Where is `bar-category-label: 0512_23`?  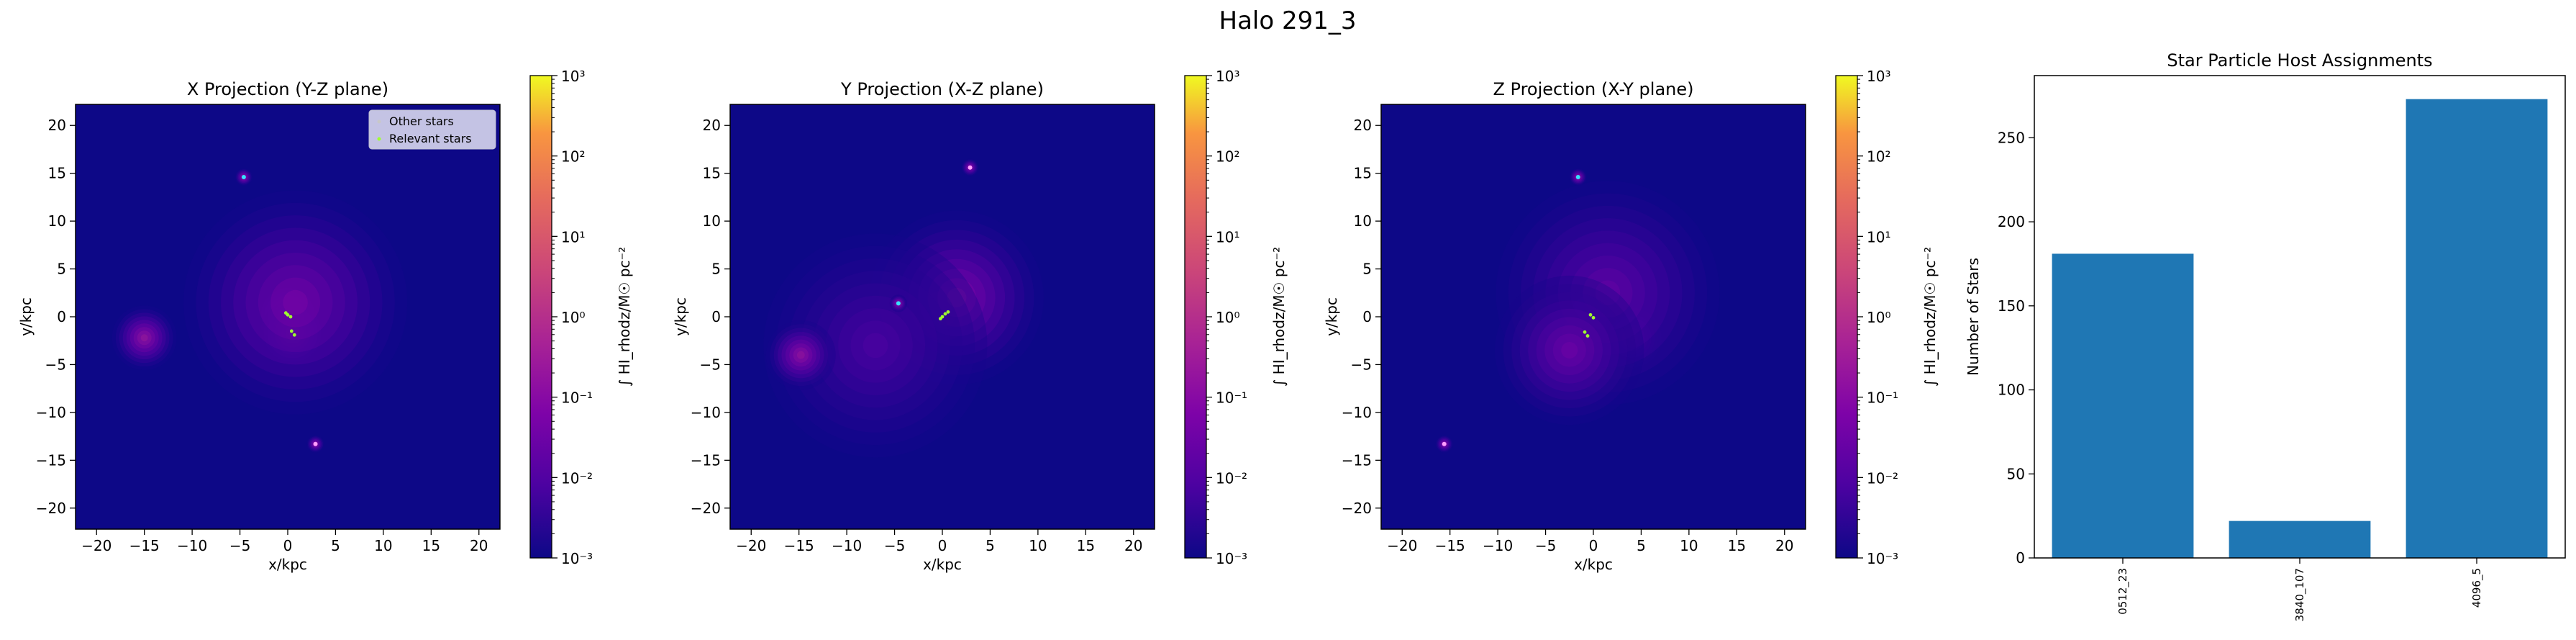
bar-category-label: 0512_23 is located at coordinates (2123, 591).